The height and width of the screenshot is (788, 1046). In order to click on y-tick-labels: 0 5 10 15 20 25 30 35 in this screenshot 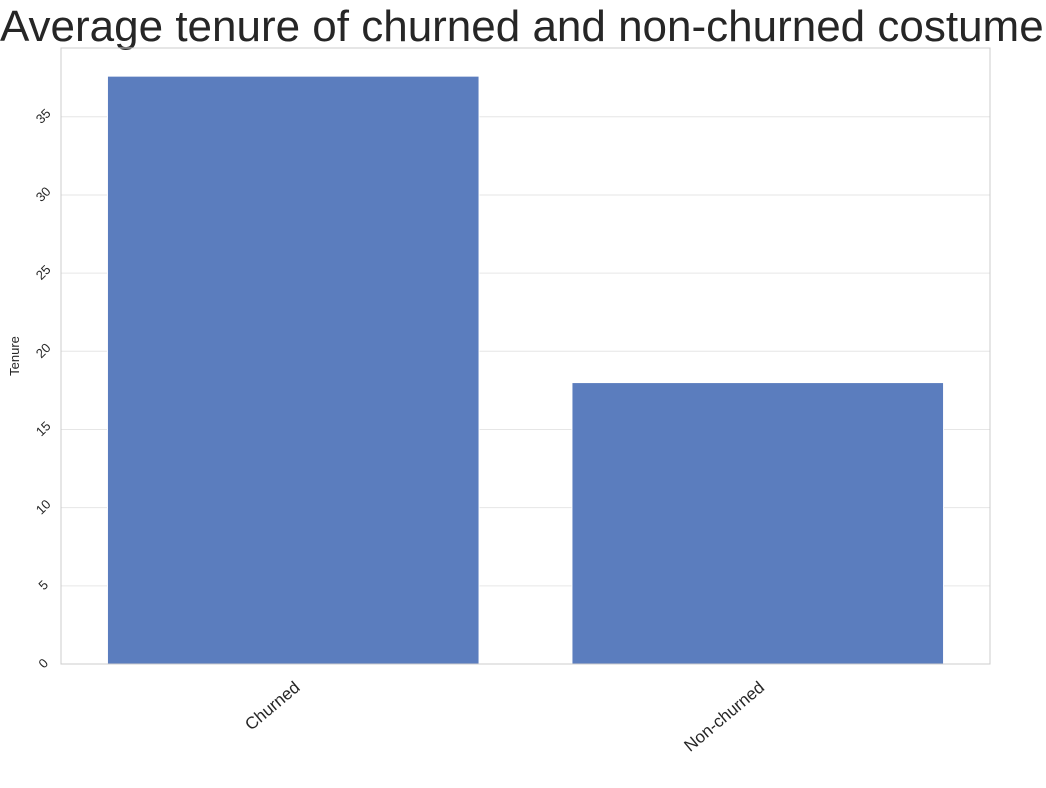, I will do `click(43, 388)`.